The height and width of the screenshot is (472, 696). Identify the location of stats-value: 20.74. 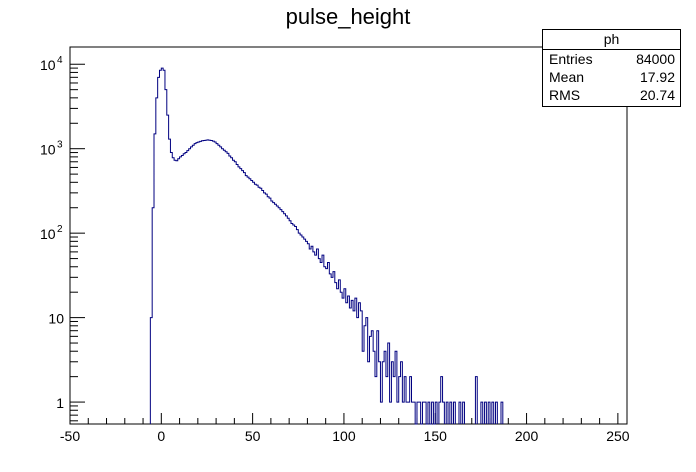
(657, 95).